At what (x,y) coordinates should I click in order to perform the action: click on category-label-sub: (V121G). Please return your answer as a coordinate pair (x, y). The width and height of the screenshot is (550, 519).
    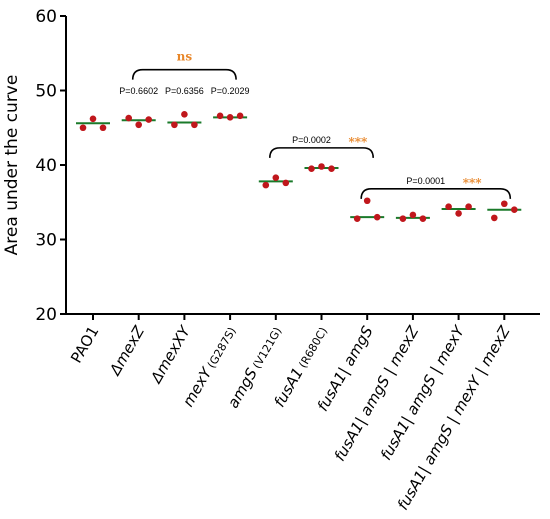
    Looking at the image, I should click on (267, 348).